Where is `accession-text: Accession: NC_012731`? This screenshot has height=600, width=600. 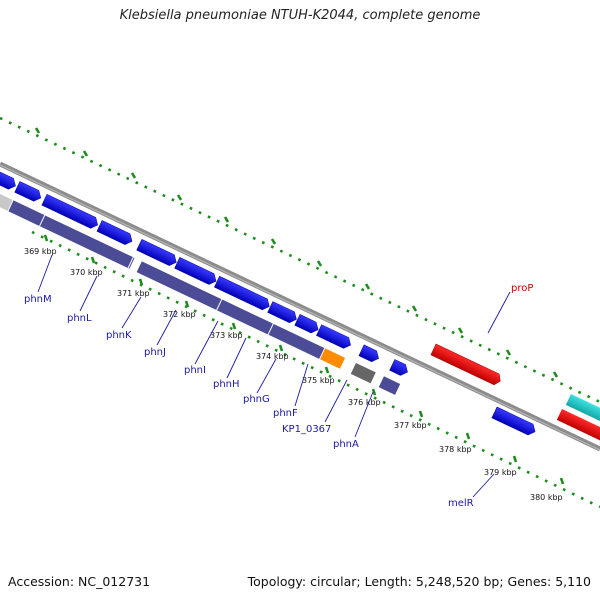
accession-text: Accession: NC_012731 is located at coordinates (79, 581).